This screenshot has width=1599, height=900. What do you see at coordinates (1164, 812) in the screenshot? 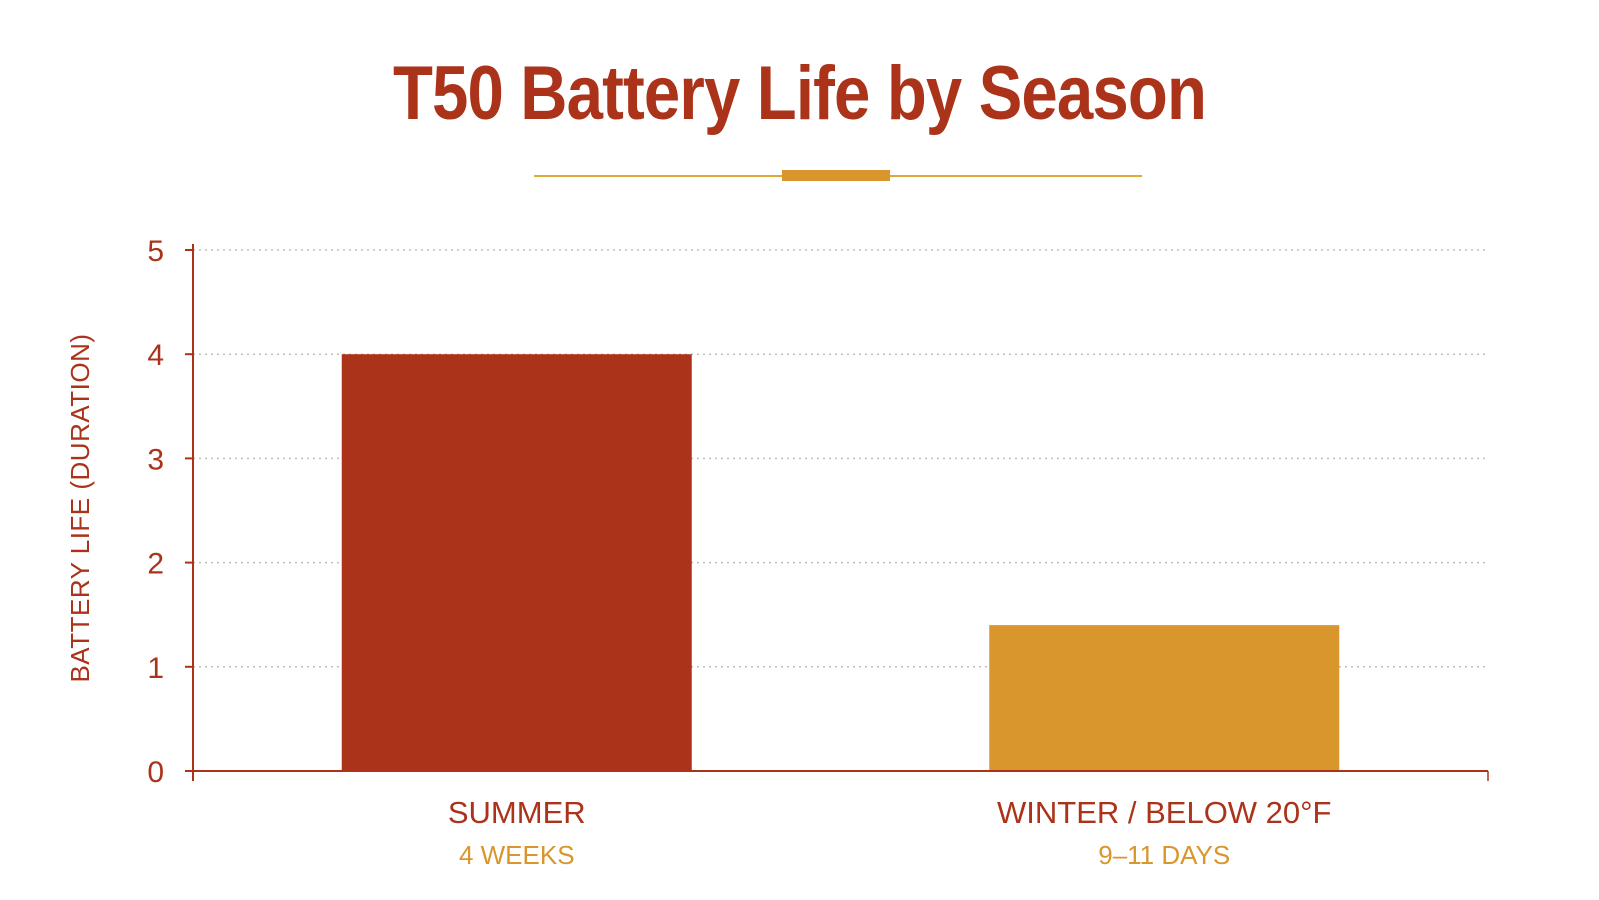
I see `x-category-label: WINTER / BELOW 20°F` at bounding box center [1164, 812].